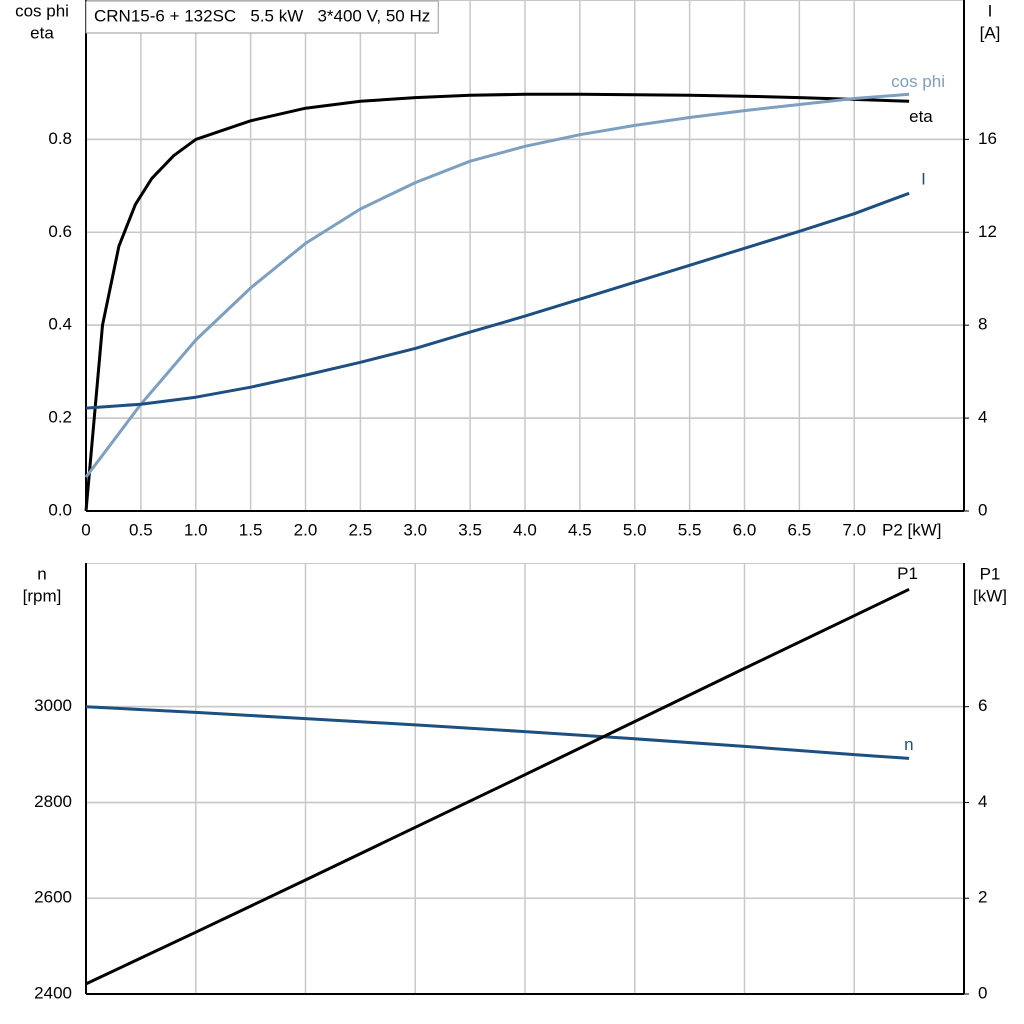  I want to click on y2-tick-label: 16, so click(987, 138).